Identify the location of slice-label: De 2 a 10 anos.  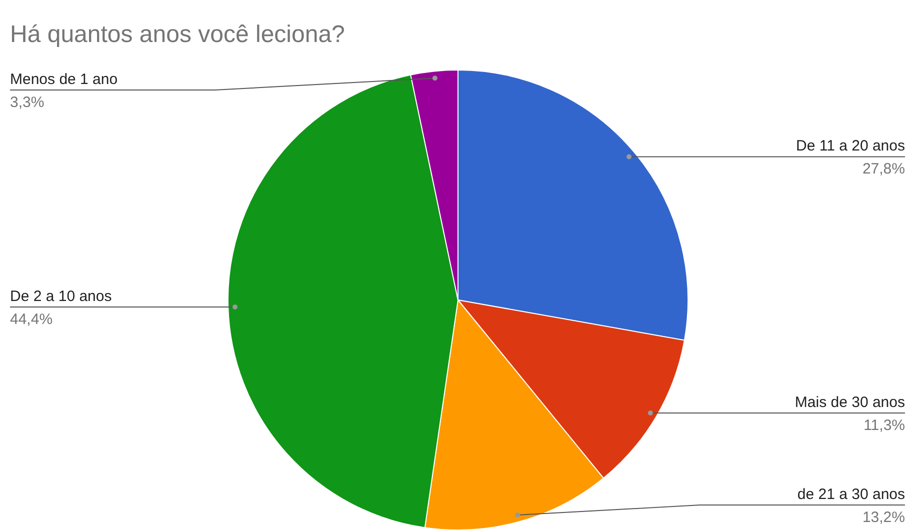
(61, 297).